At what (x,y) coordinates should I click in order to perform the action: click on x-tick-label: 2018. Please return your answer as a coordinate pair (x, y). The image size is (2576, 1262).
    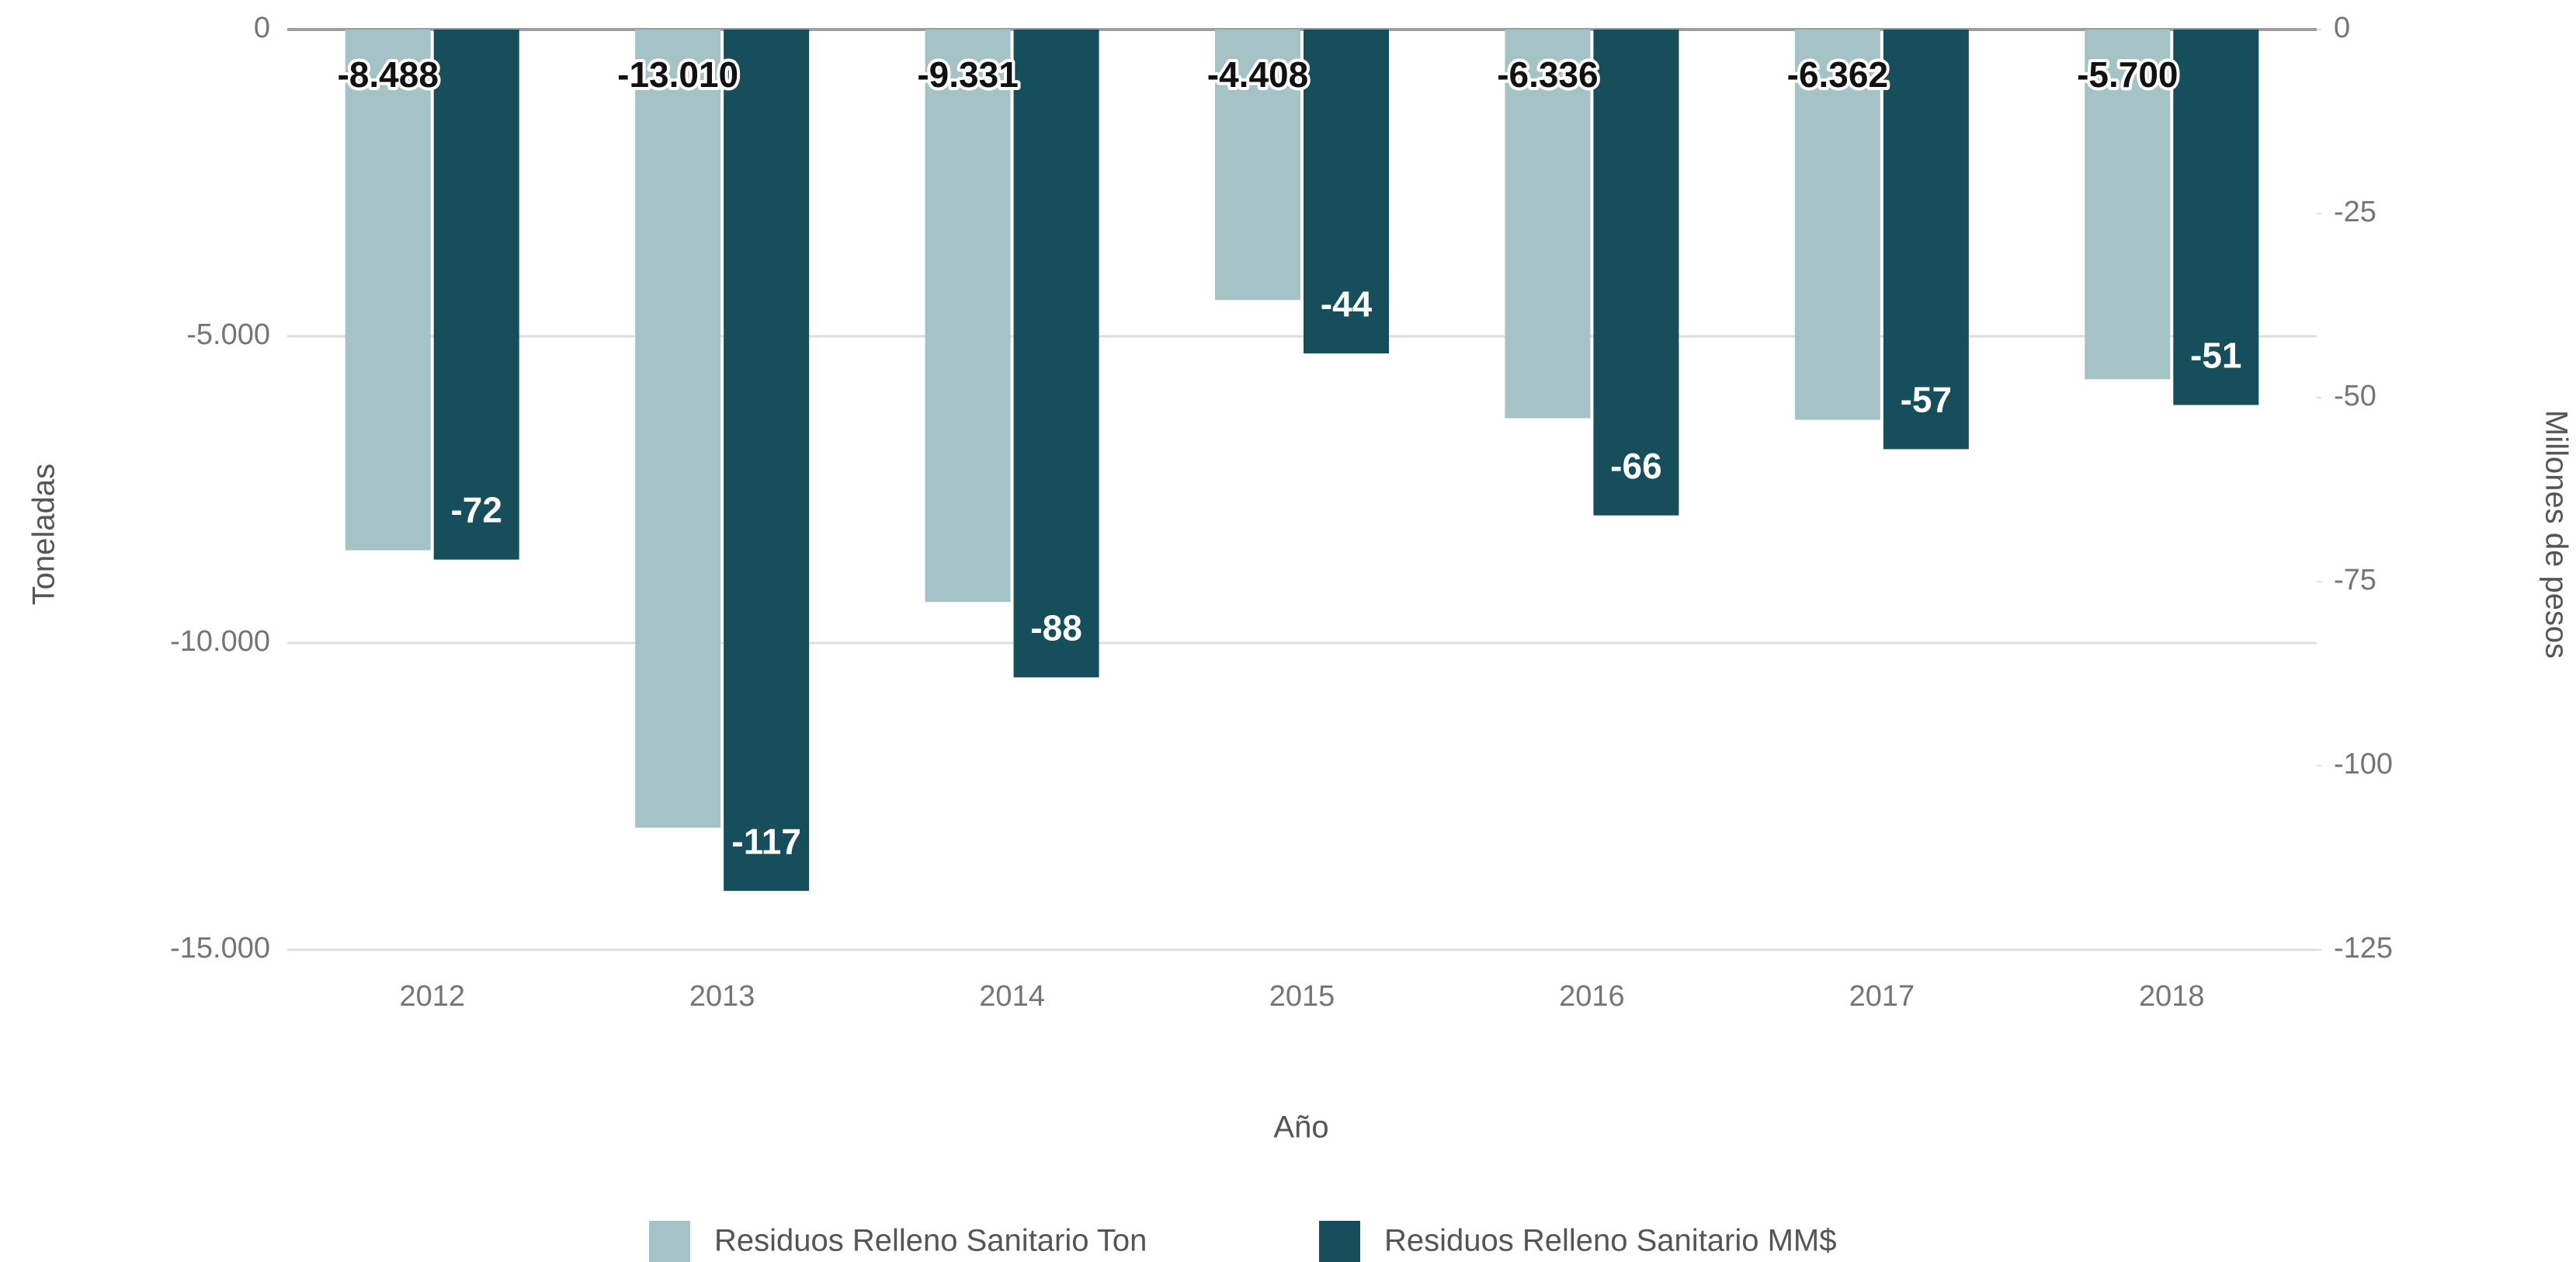
    Looking at the image, I should click on (2172, 996).